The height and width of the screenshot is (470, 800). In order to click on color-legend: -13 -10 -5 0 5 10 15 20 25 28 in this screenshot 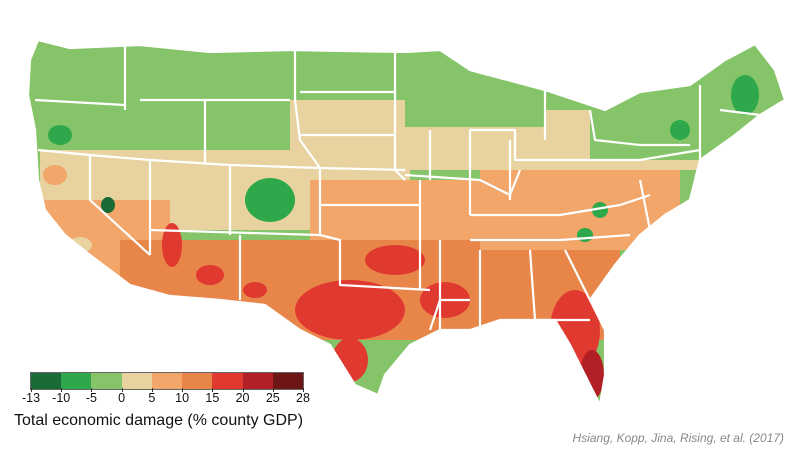, I will do `click(174, 402)`.